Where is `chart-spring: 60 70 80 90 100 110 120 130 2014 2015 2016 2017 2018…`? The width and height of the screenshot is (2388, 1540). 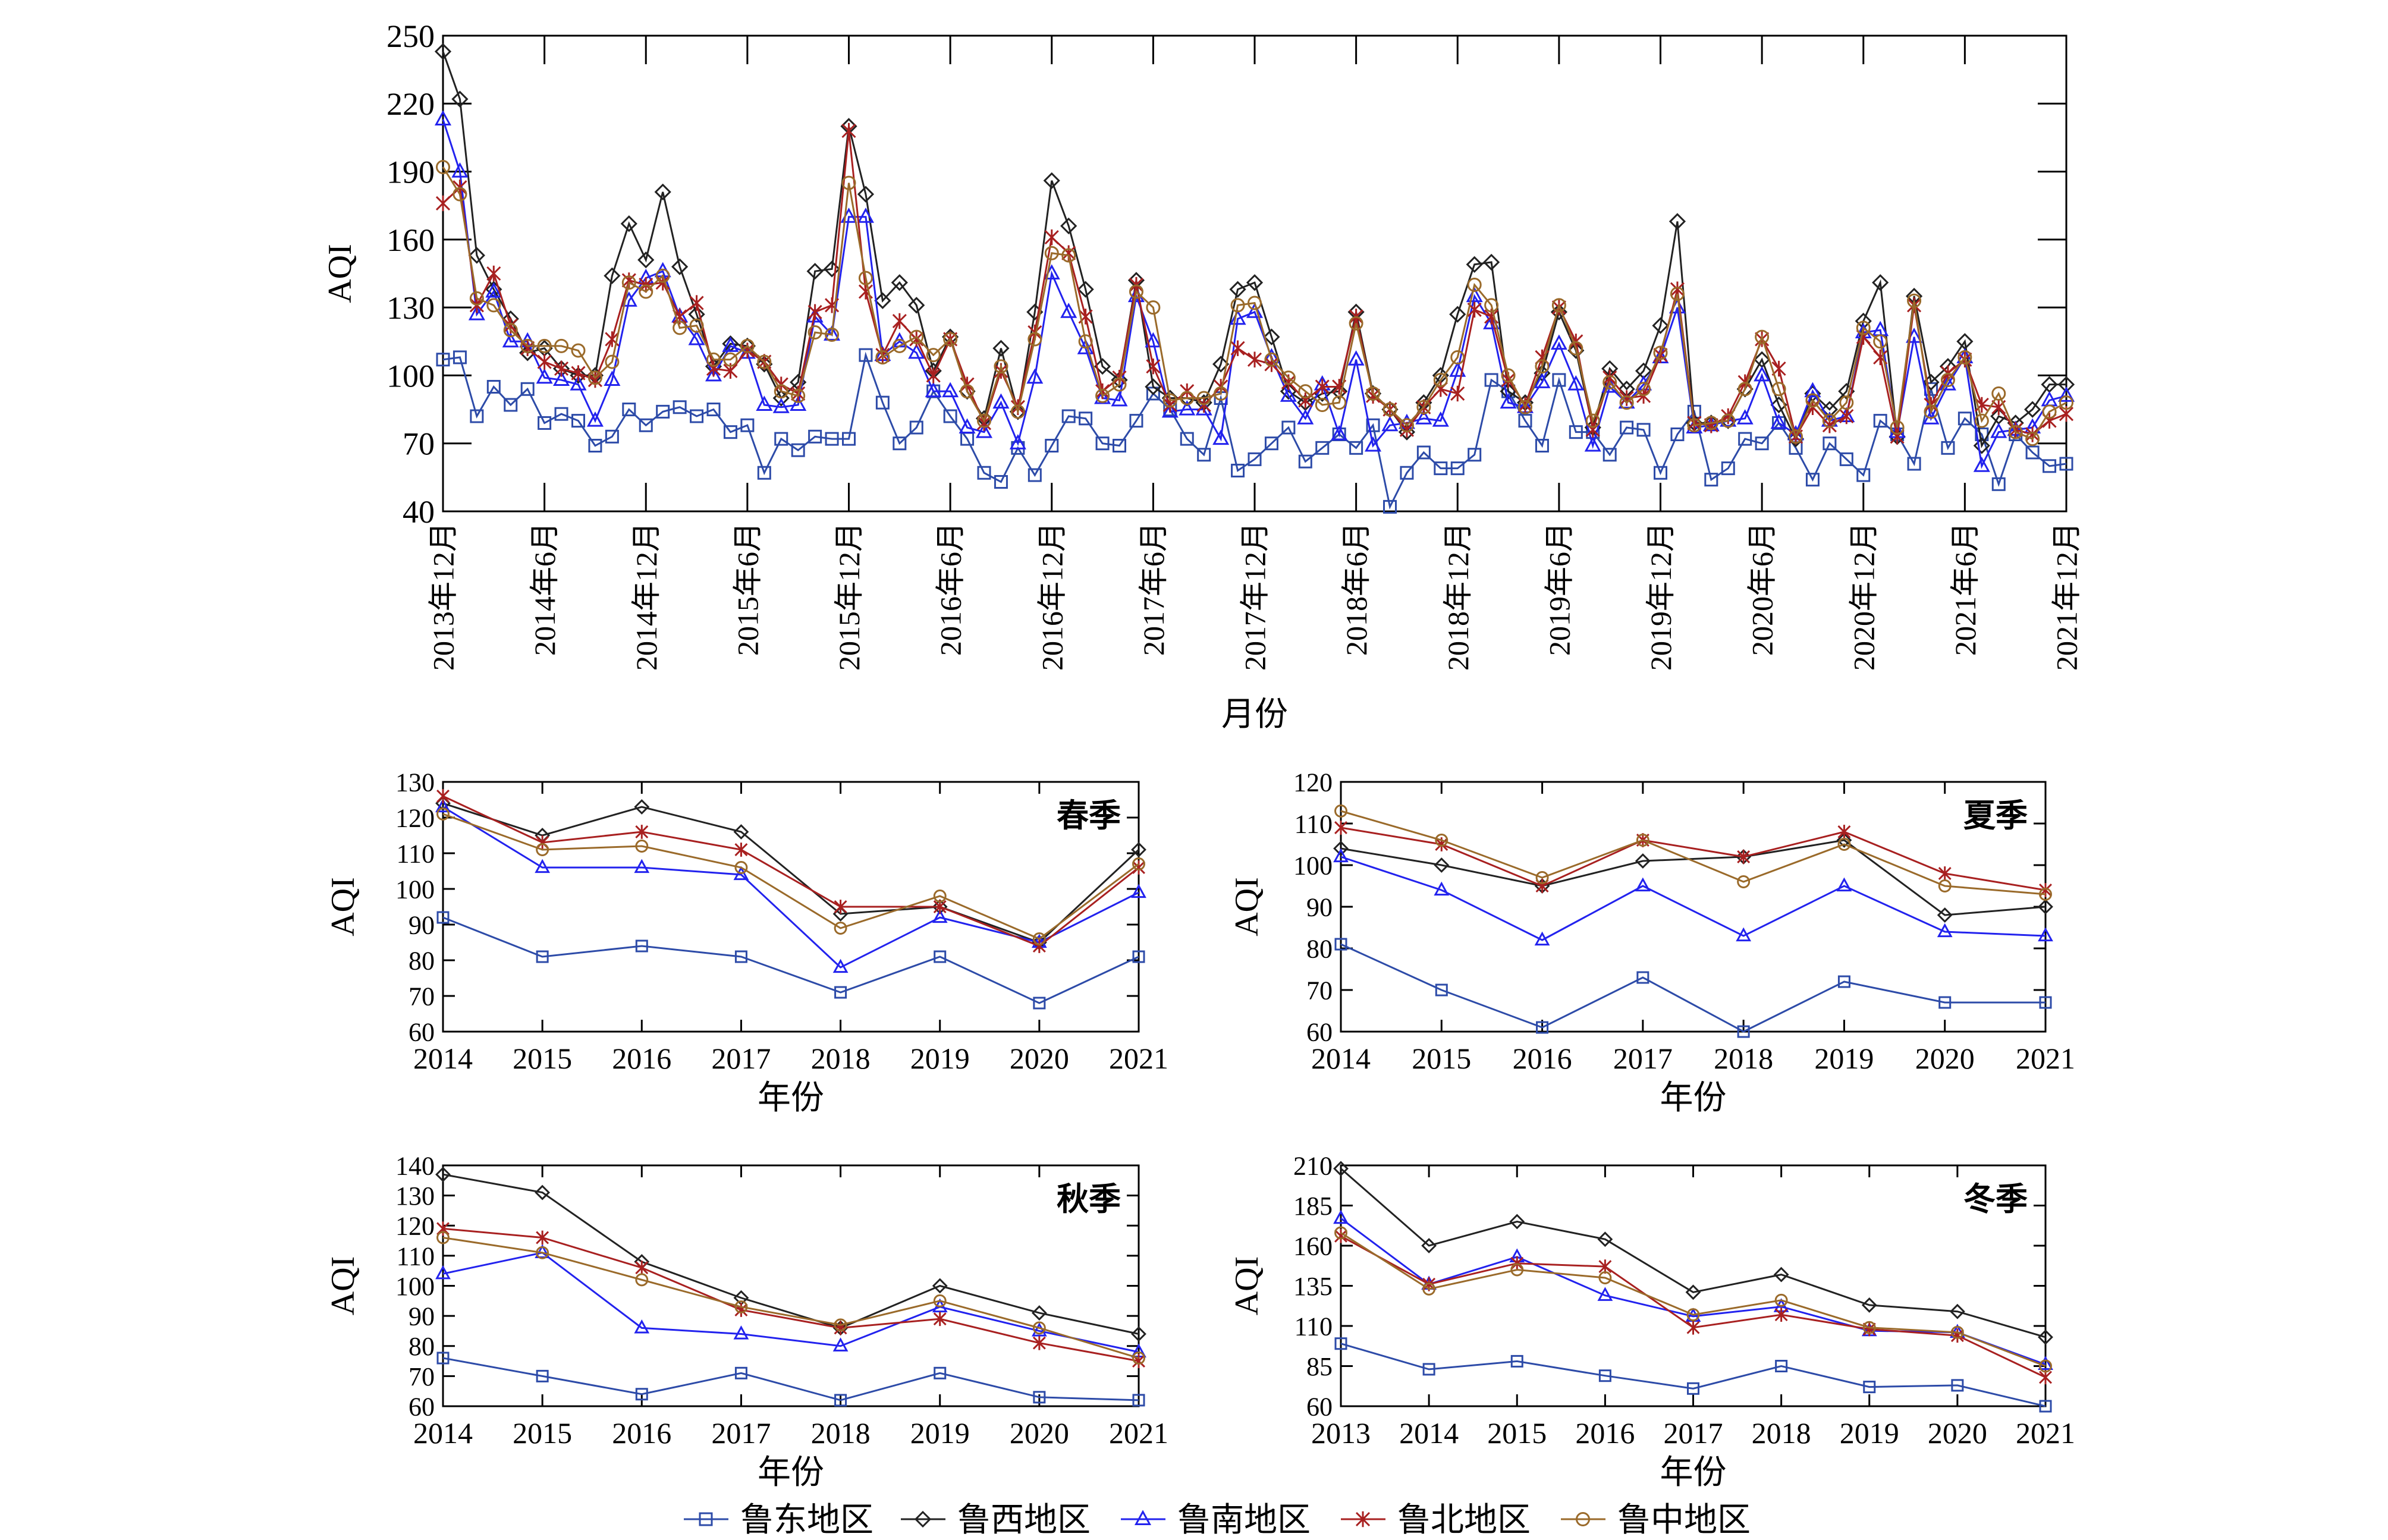 chart-spring: 60 70 80 90 100 110 120 130 2014 2015 2016 2017 2018… is located at coordinates (746, 943).